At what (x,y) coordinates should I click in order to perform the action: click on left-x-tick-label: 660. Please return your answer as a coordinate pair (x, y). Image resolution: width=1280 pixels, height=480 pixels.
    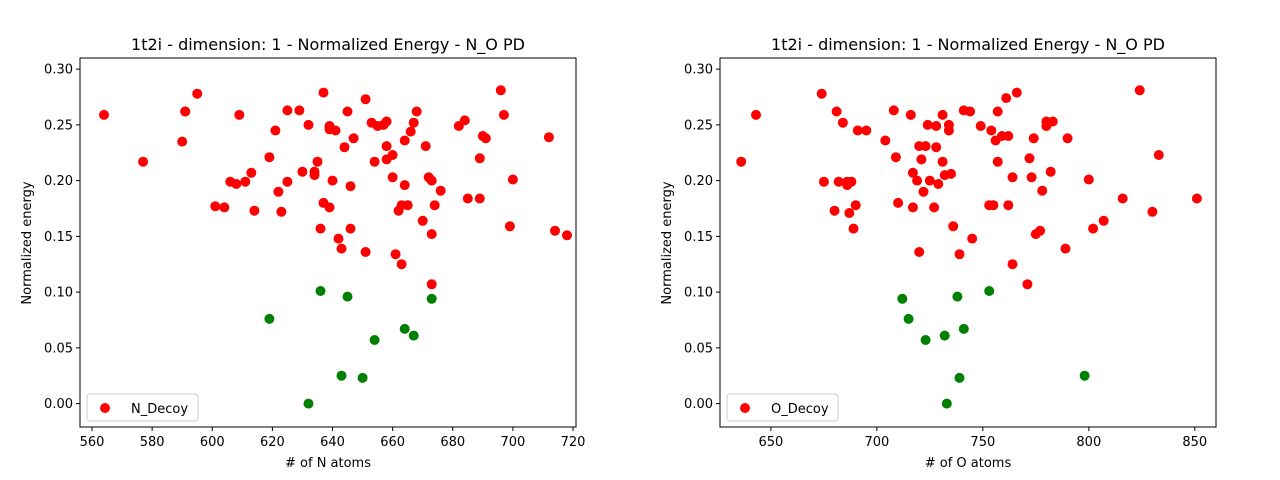
    Looking at the image, I should click on (392, 442).